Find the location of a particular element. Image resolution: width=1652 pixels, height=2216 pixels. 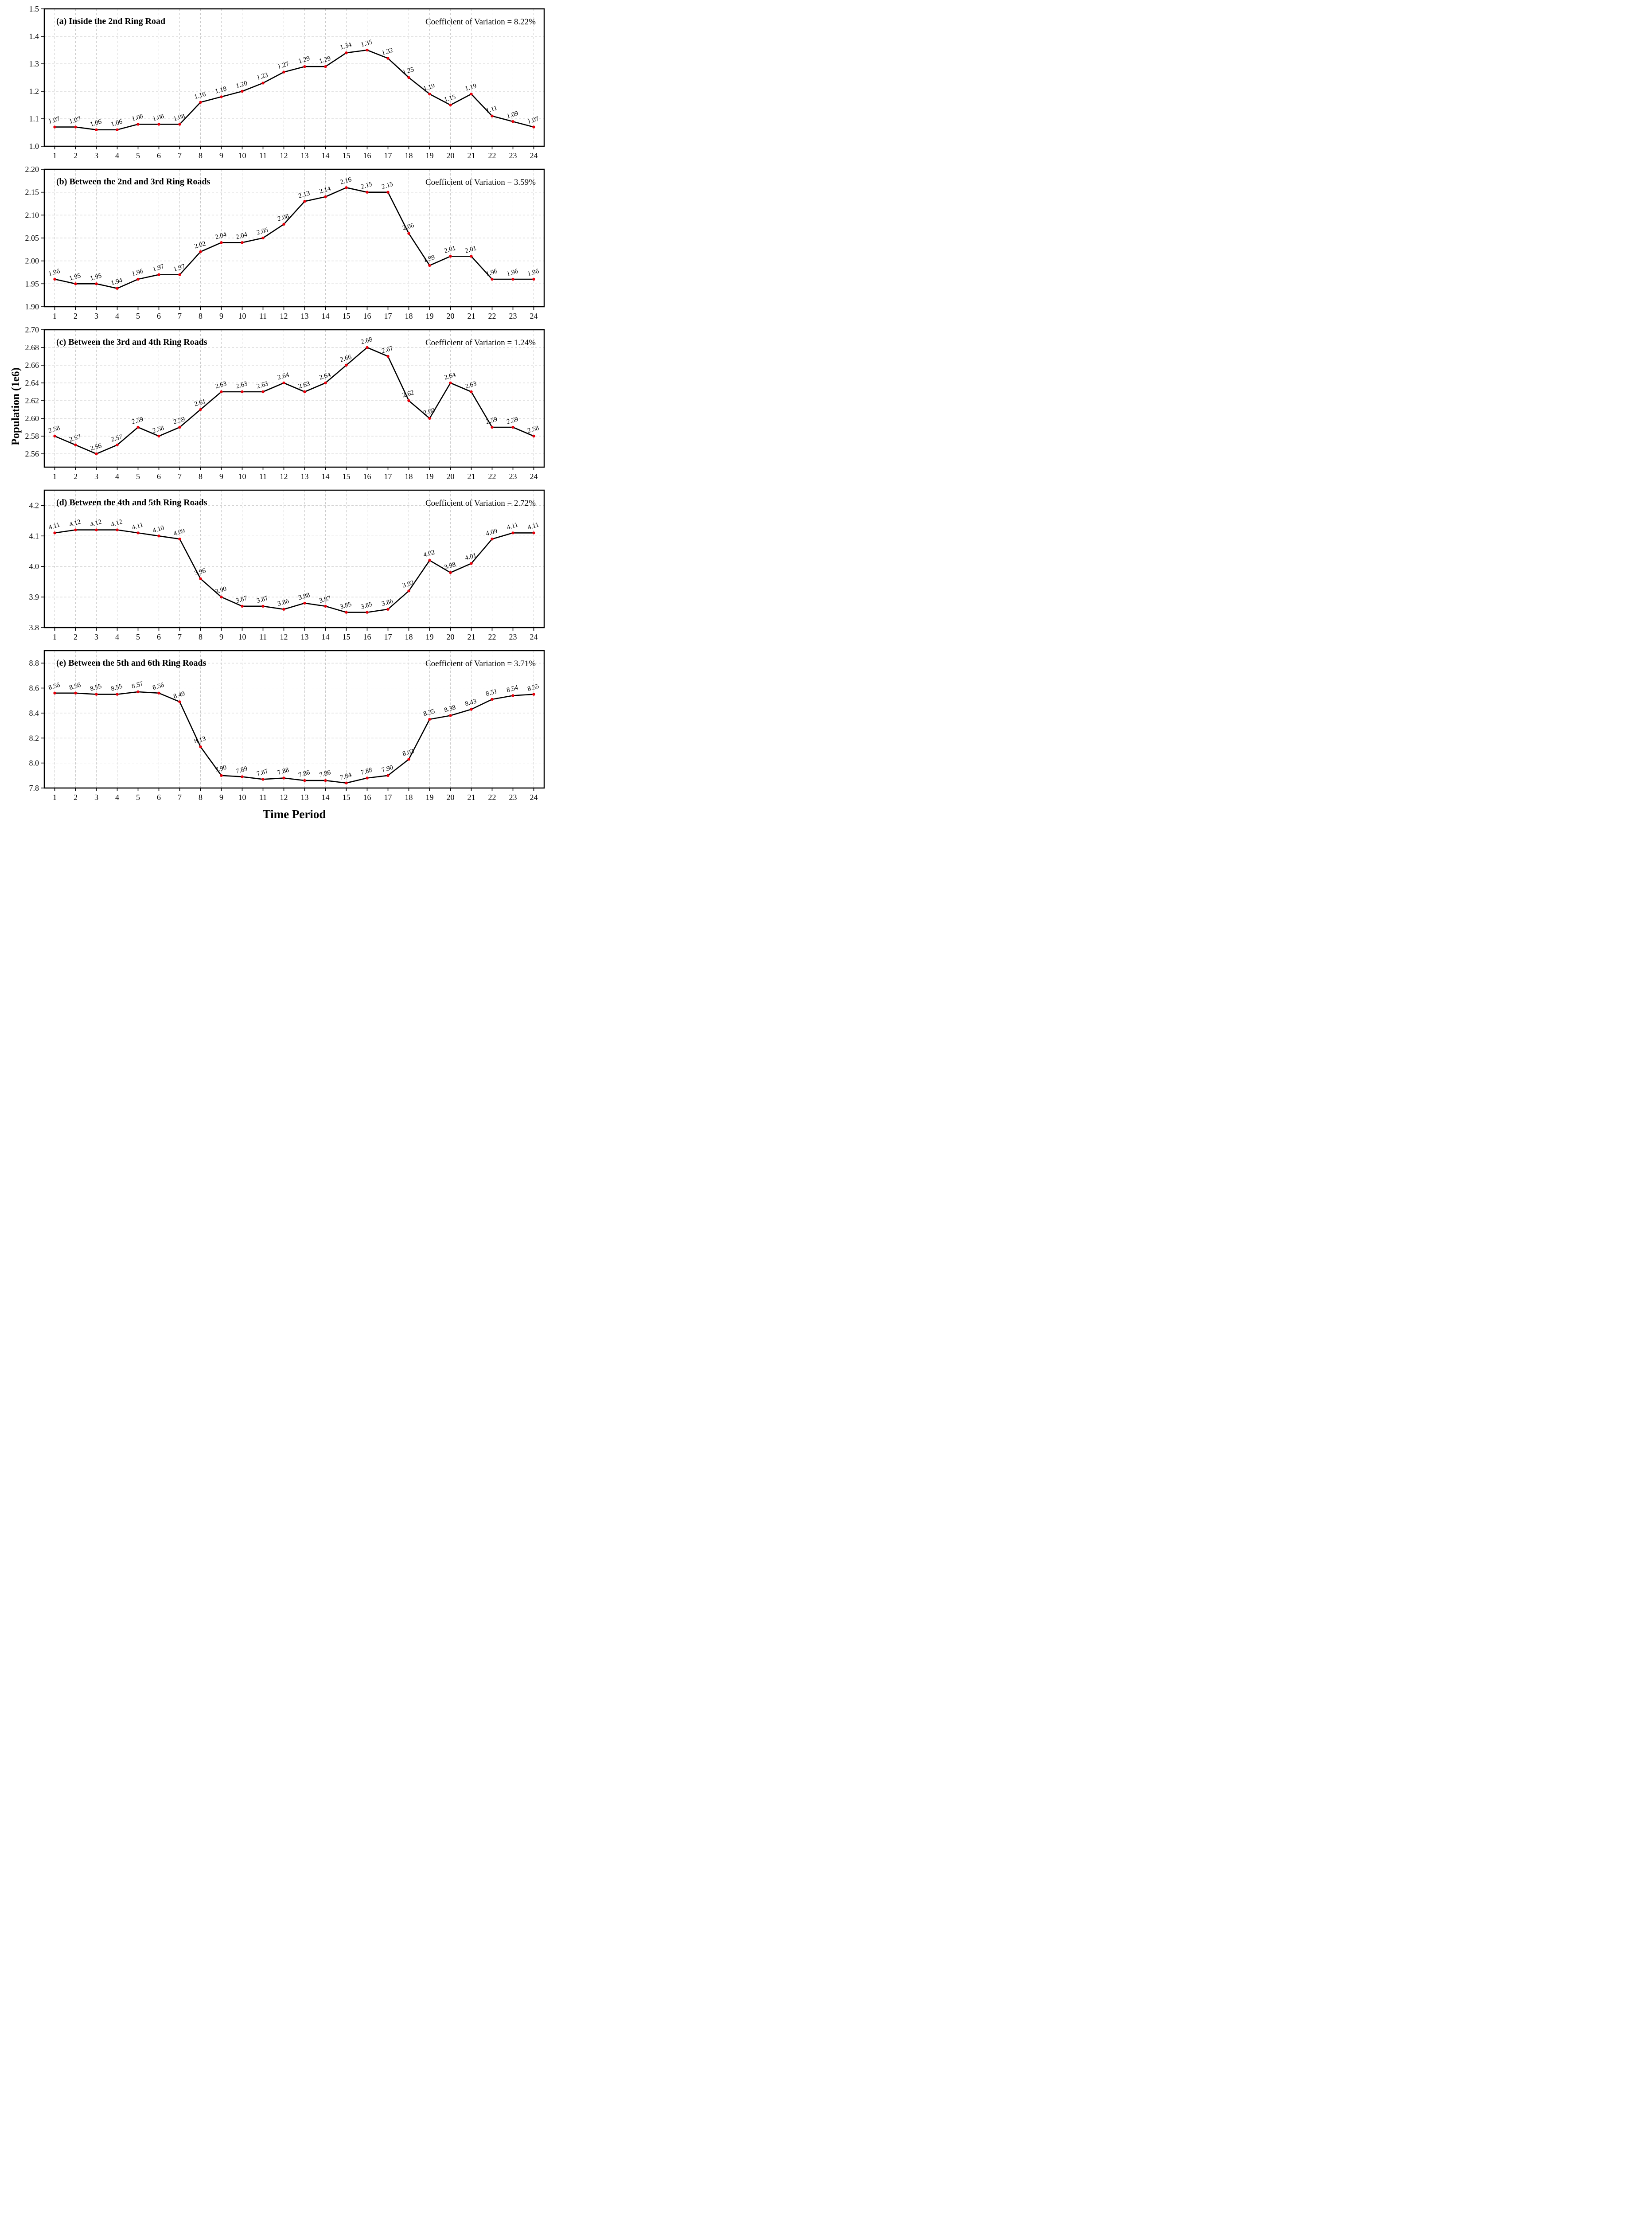

svg-text: 2.64 is located at coordinates (283, 376).